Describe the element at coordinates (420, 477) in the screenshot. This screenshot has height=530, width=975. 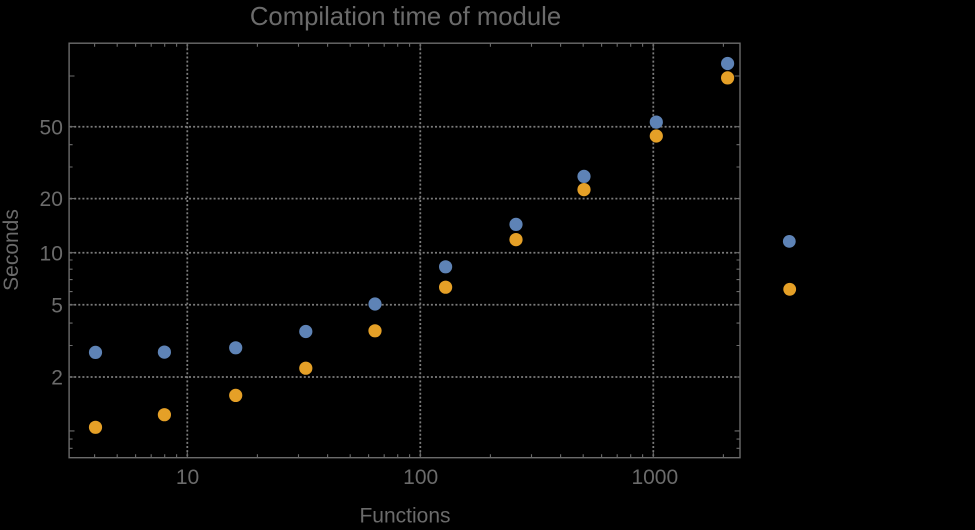
I see `svg-text: 100` at that location.